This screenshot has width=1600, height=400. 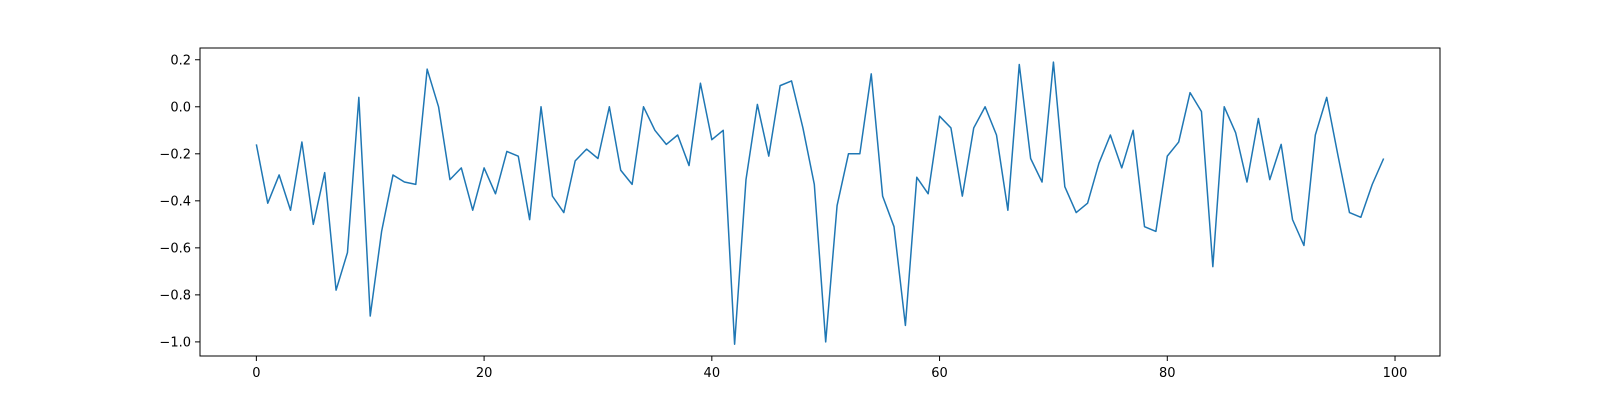 What do you see at coordinates (175, 295) in the screenshot?
I see `y-tick-label: −0.8` at bounding box center [175, 295].